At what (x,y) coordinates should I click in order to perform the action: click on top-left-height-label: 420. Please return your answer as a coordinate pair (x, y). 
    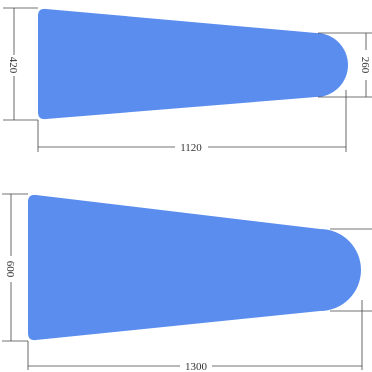
    Looking at the image, I should click on (13, 65).